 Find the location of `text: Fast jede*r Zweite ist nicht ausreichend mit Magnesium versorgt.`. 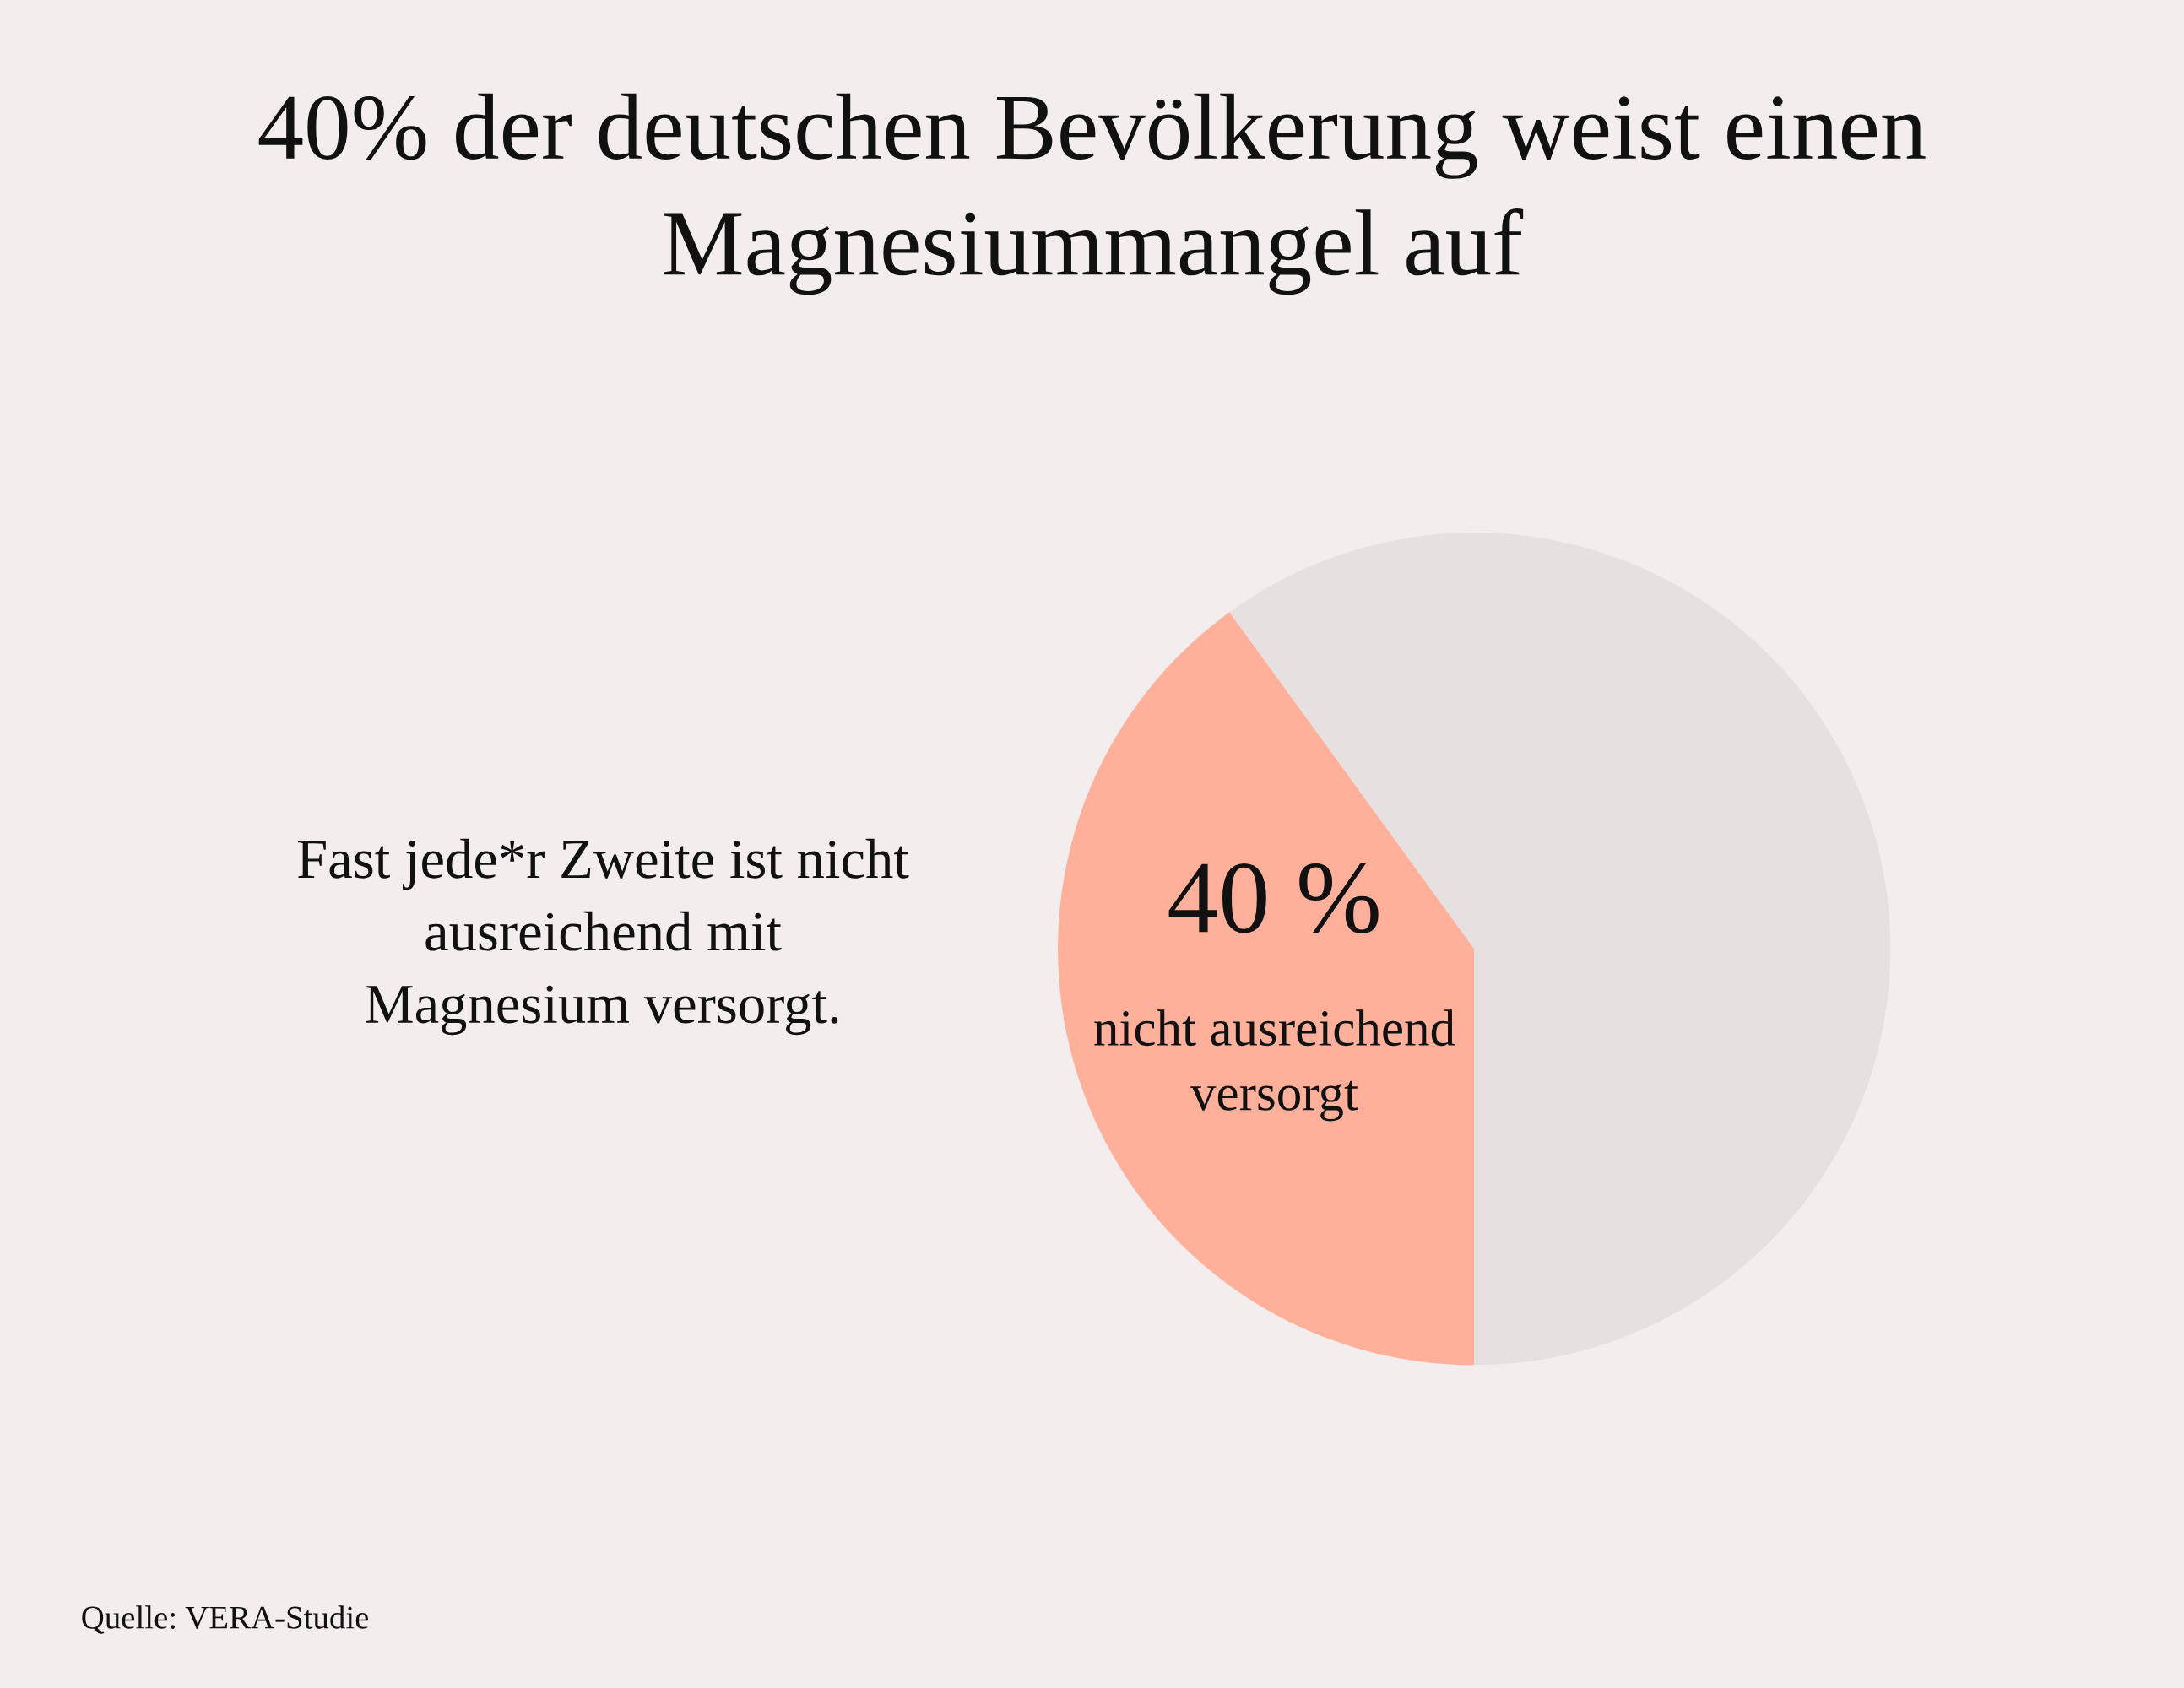

text: Fast jede*r Zweite ist nicht ausreichend mit Magnesium versorgt. is located at coordinates (603, 937).